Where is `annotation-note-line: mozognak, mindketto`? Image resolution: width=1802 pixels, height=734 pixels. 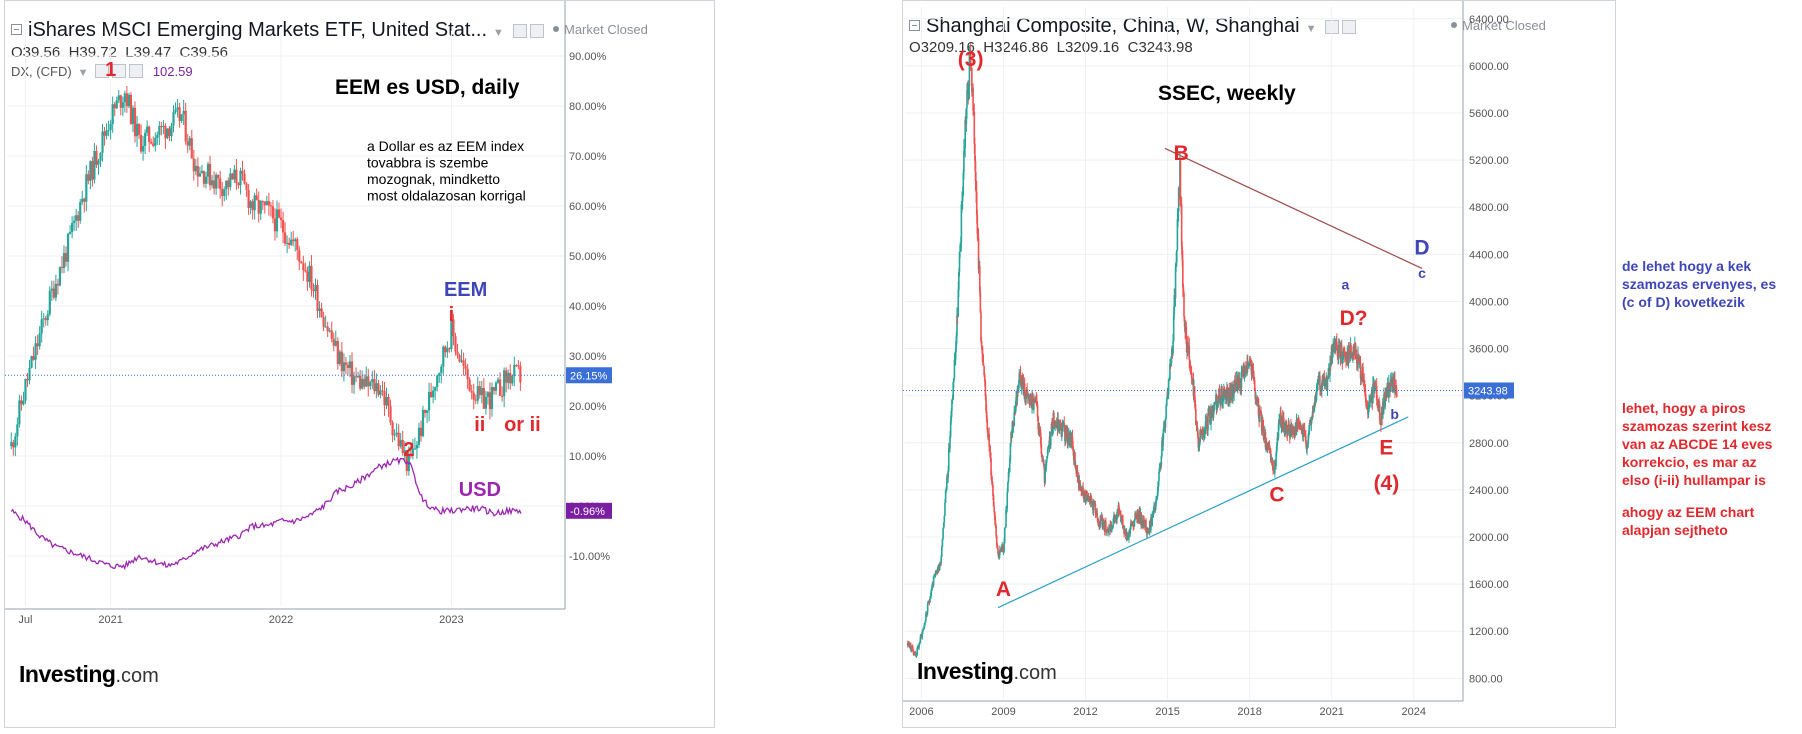 annotation-note-line: mozognak, mindketto is located at coordinates (433, 179).